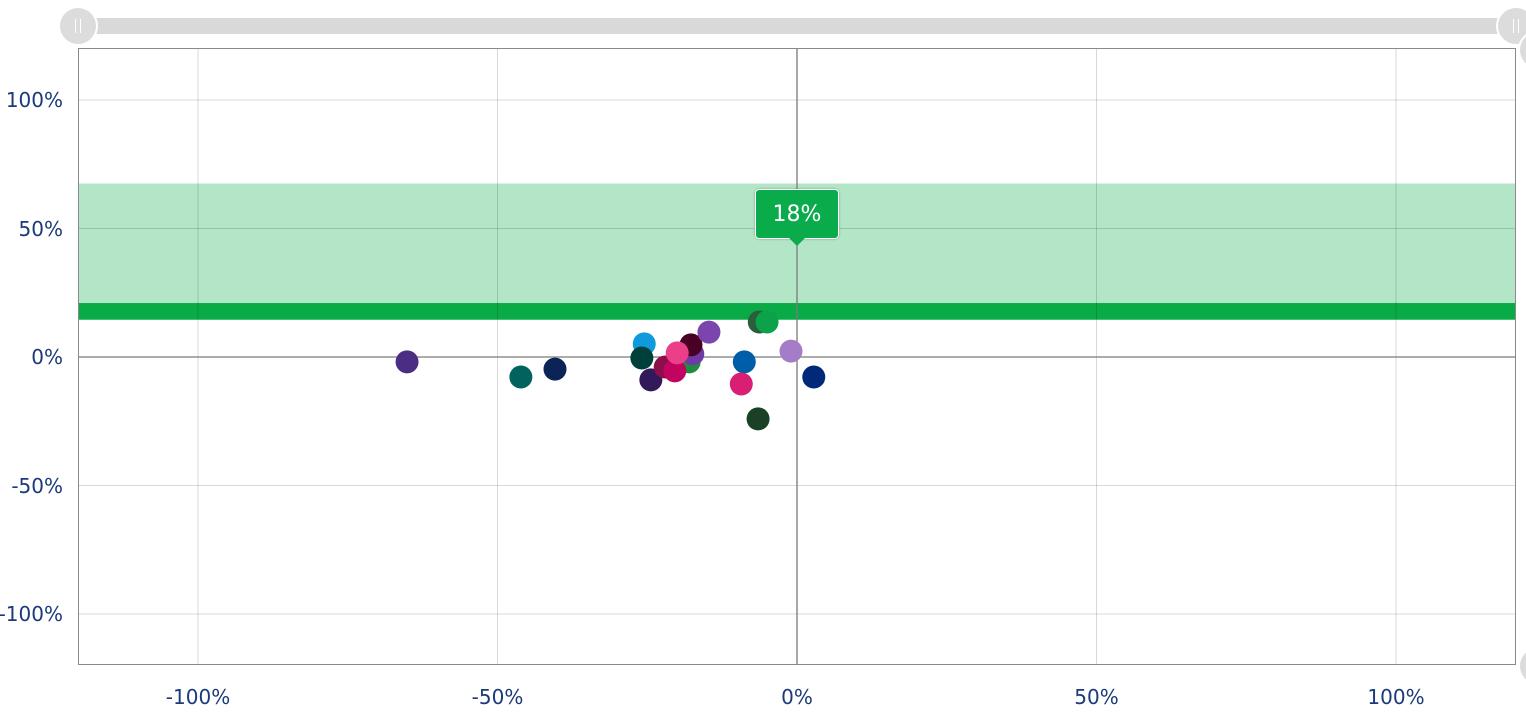  I want to click on x-tick-label: -50%, so click(497, 697).